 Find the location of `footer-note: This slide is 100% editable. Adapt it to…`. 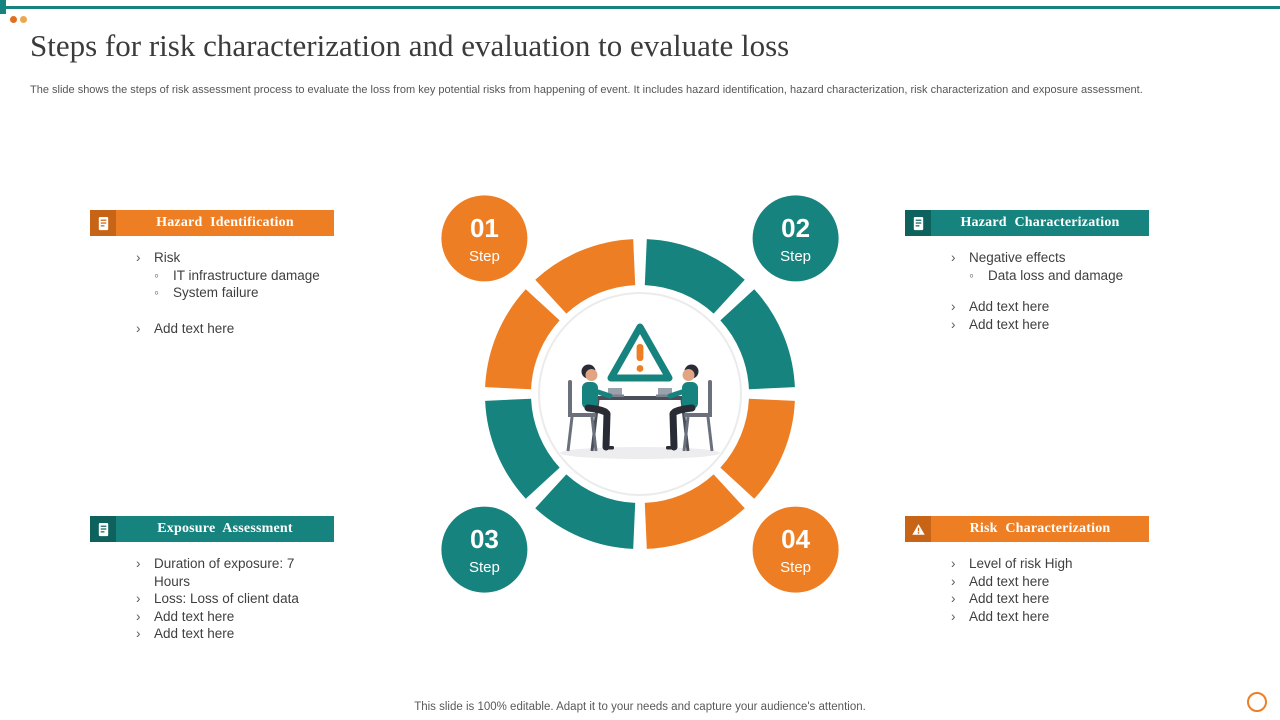

footer-note: This slide is 100% editable. Adapt it to… is located at coordinates (640, 707).